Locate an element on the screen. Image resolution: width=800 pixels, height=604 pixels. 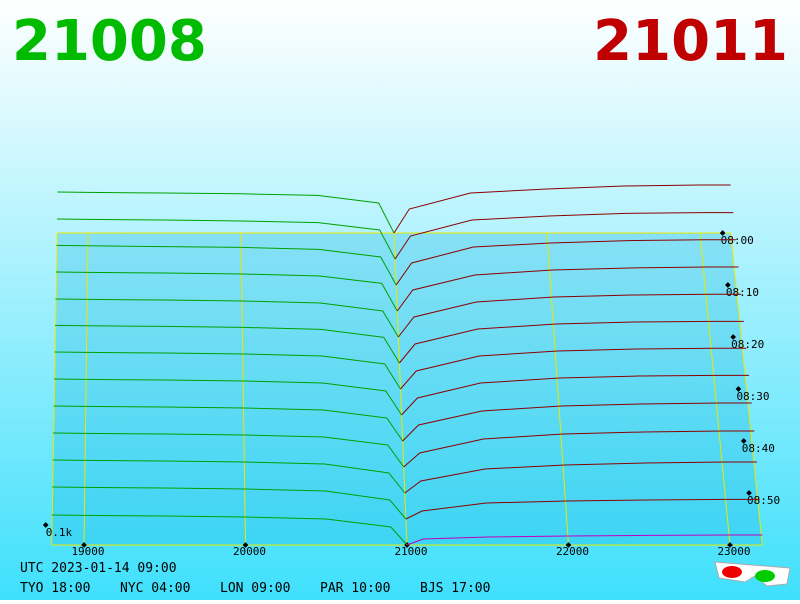
utc-time: UTC 2023-01-14 09:00 is located at coordinates (98, 568).